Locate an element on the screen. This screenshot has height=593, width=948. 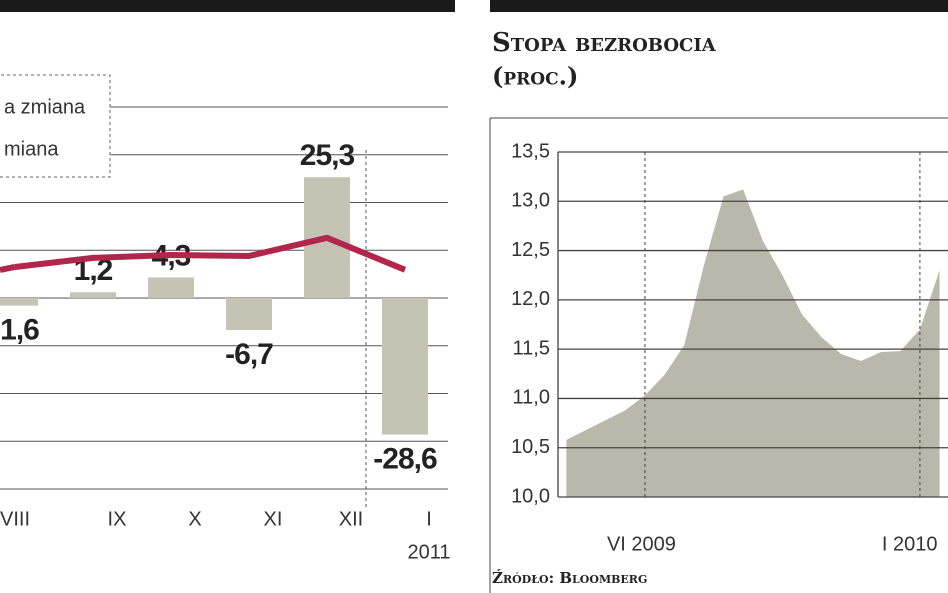
x-tick-label: XI is located at coordinates (273, 519).